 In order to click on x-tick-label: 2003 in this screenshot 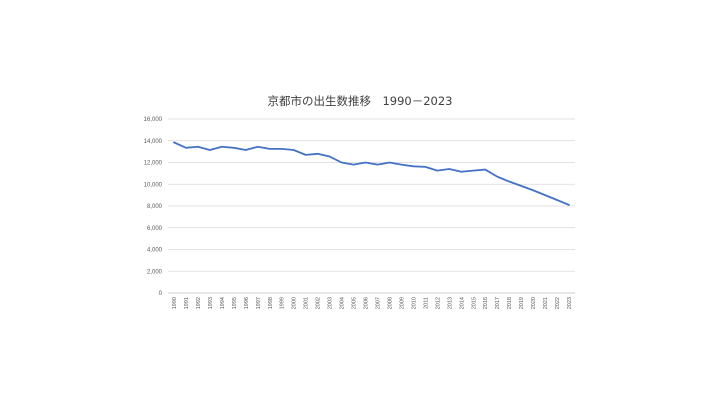, I will do `click(331, 303)`.